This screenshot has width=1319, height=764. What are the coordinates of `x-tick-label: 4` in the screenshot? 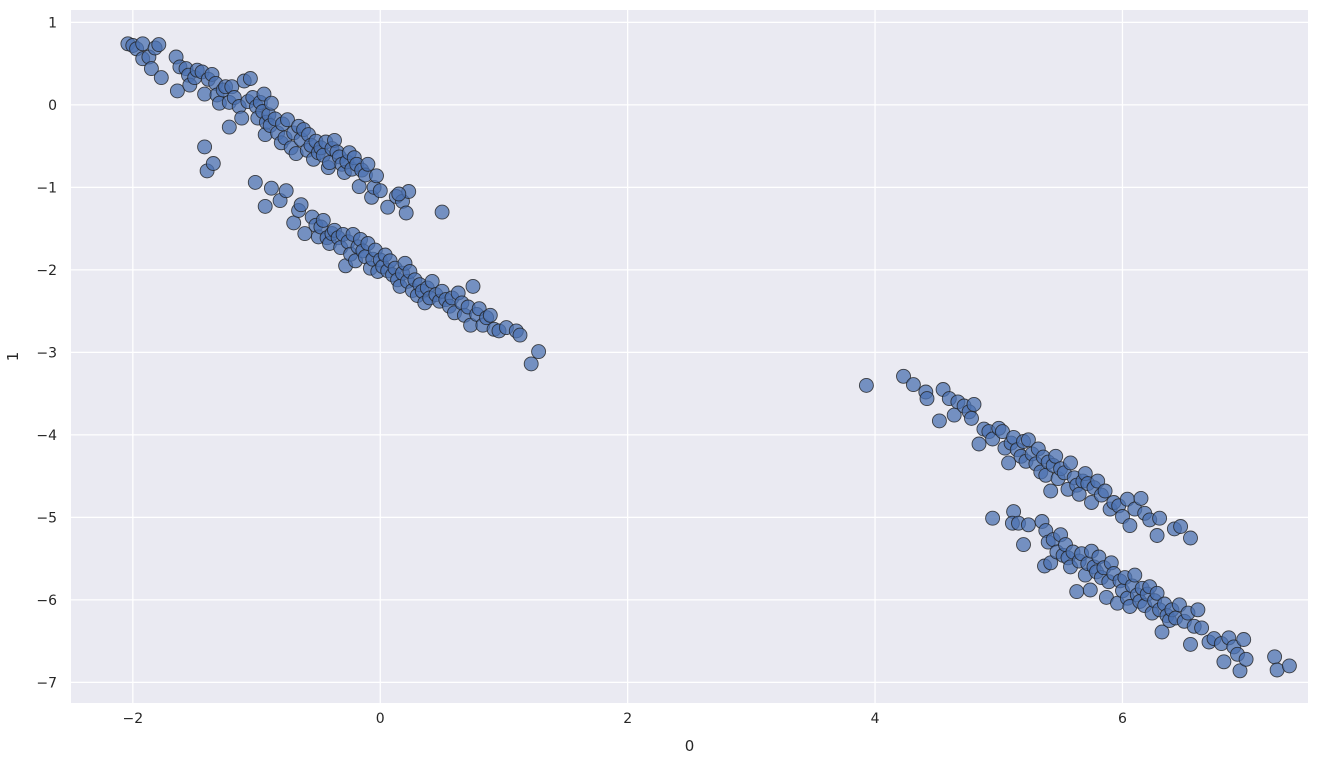 It's located at (875, 719).